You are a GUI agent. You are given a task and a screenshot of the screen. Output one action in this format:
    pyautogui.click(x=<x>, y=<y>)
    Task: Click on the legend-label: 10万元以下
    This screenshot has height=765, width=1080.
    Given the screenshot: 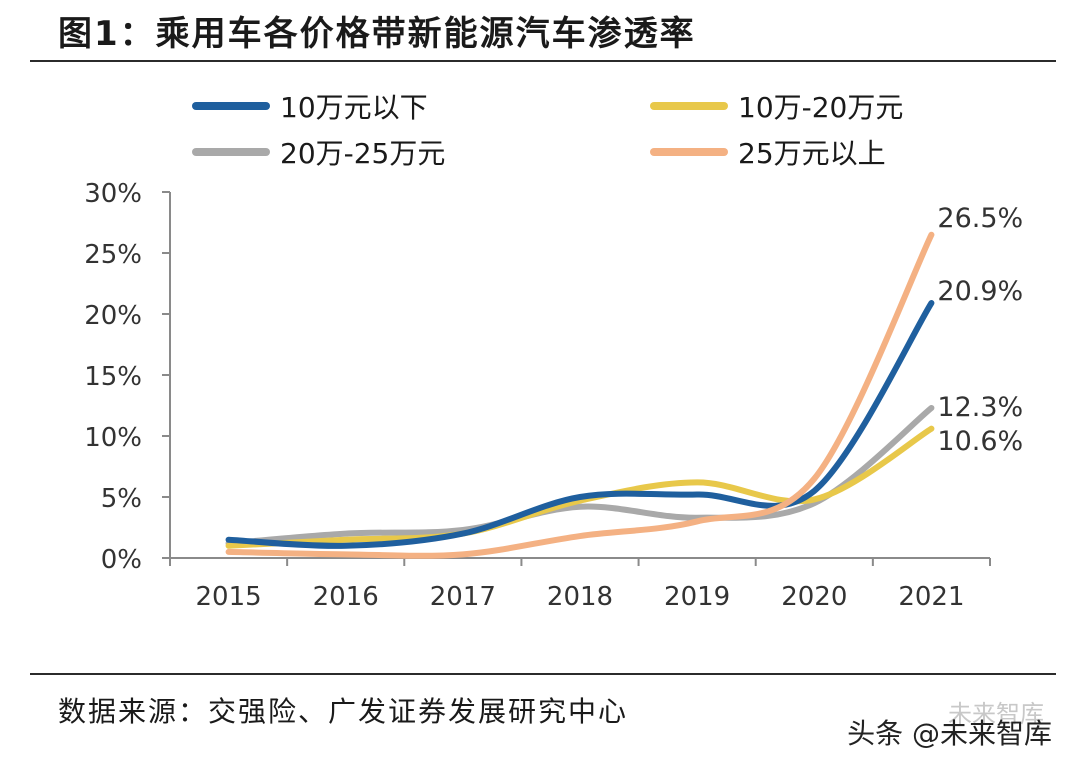 What is the action you would take?
    pyautogui.click(x=354, y=107)
    